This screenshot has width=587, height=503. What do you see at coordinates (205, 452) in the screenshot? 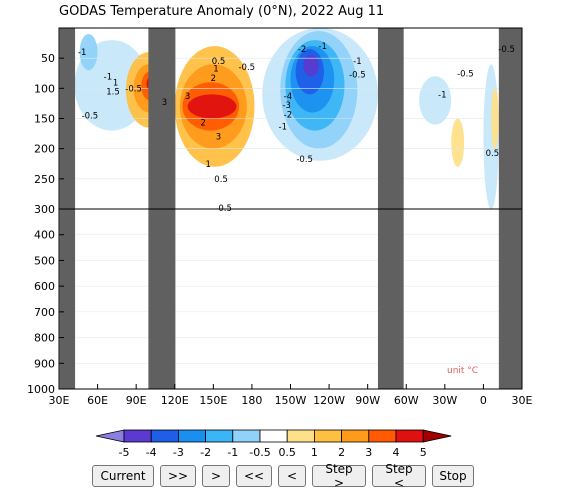
I see `colorbar-label: -2` at bounding box center [205, 452].